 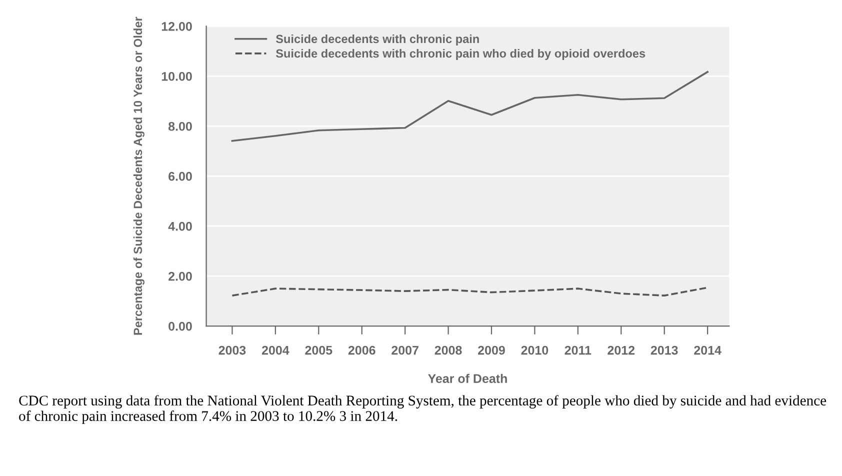 What do you see at coordinates (180, 176) in the screenshot?
I see `y-tick-label: 6.00` at bounding box center [180, 176].